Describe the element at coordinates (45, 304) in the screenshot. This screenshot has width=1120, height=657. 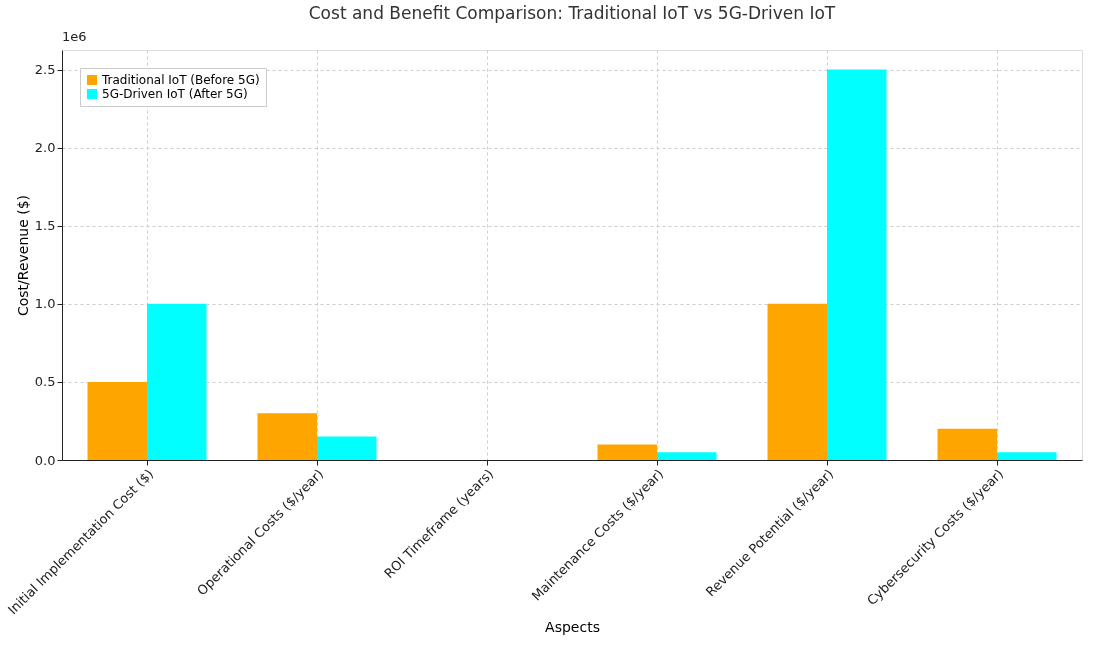
I see `y-tick-label: 1.0` at that location.